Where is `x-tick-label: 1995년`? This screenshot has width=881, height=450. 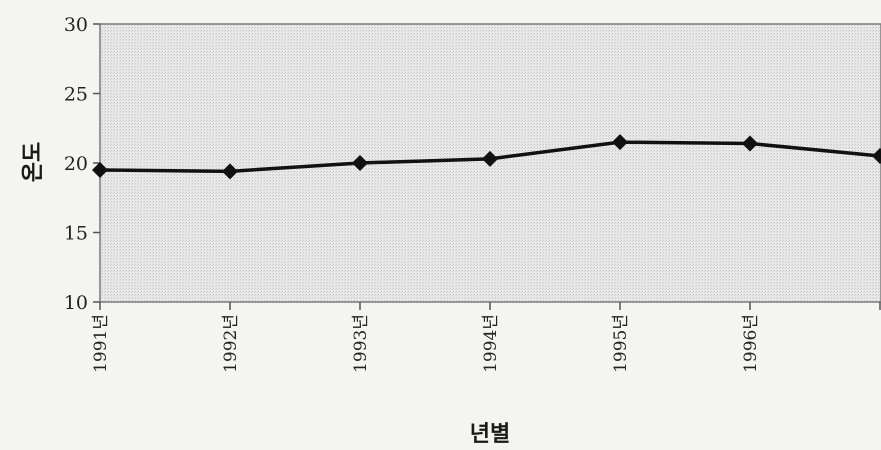 x-tick-label: 1995년 is located at coordinates (621, 343).